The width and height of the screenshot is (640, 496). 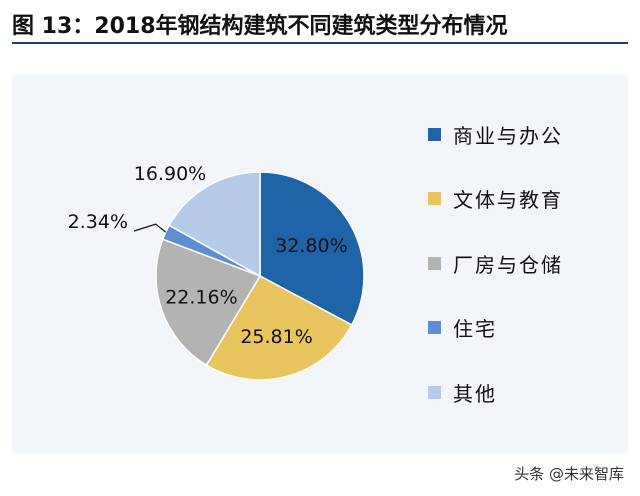 What do you see at coordinates (475, 393) in the screenshot?
I see `legend-label: 其他` at bounding box center [475, 393].